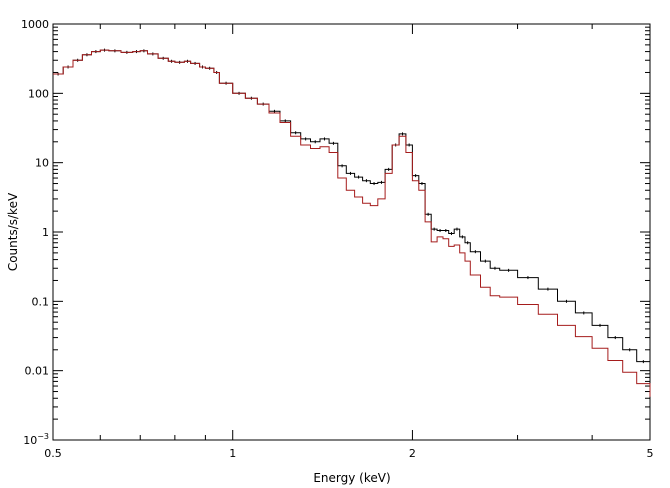 The width and height of the screenshot is (670, 488). I want to click on y-tick-label: 100, so click(38, 93).